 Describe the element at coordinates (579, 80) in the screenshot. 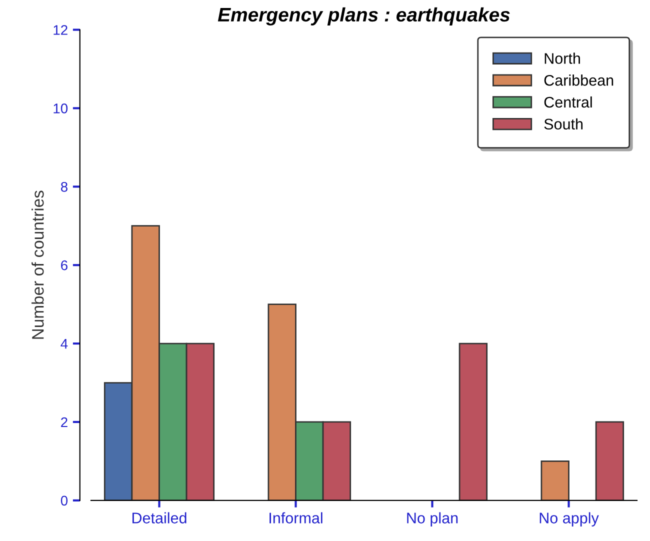

I see `legend-label: Caribbean` at that location.